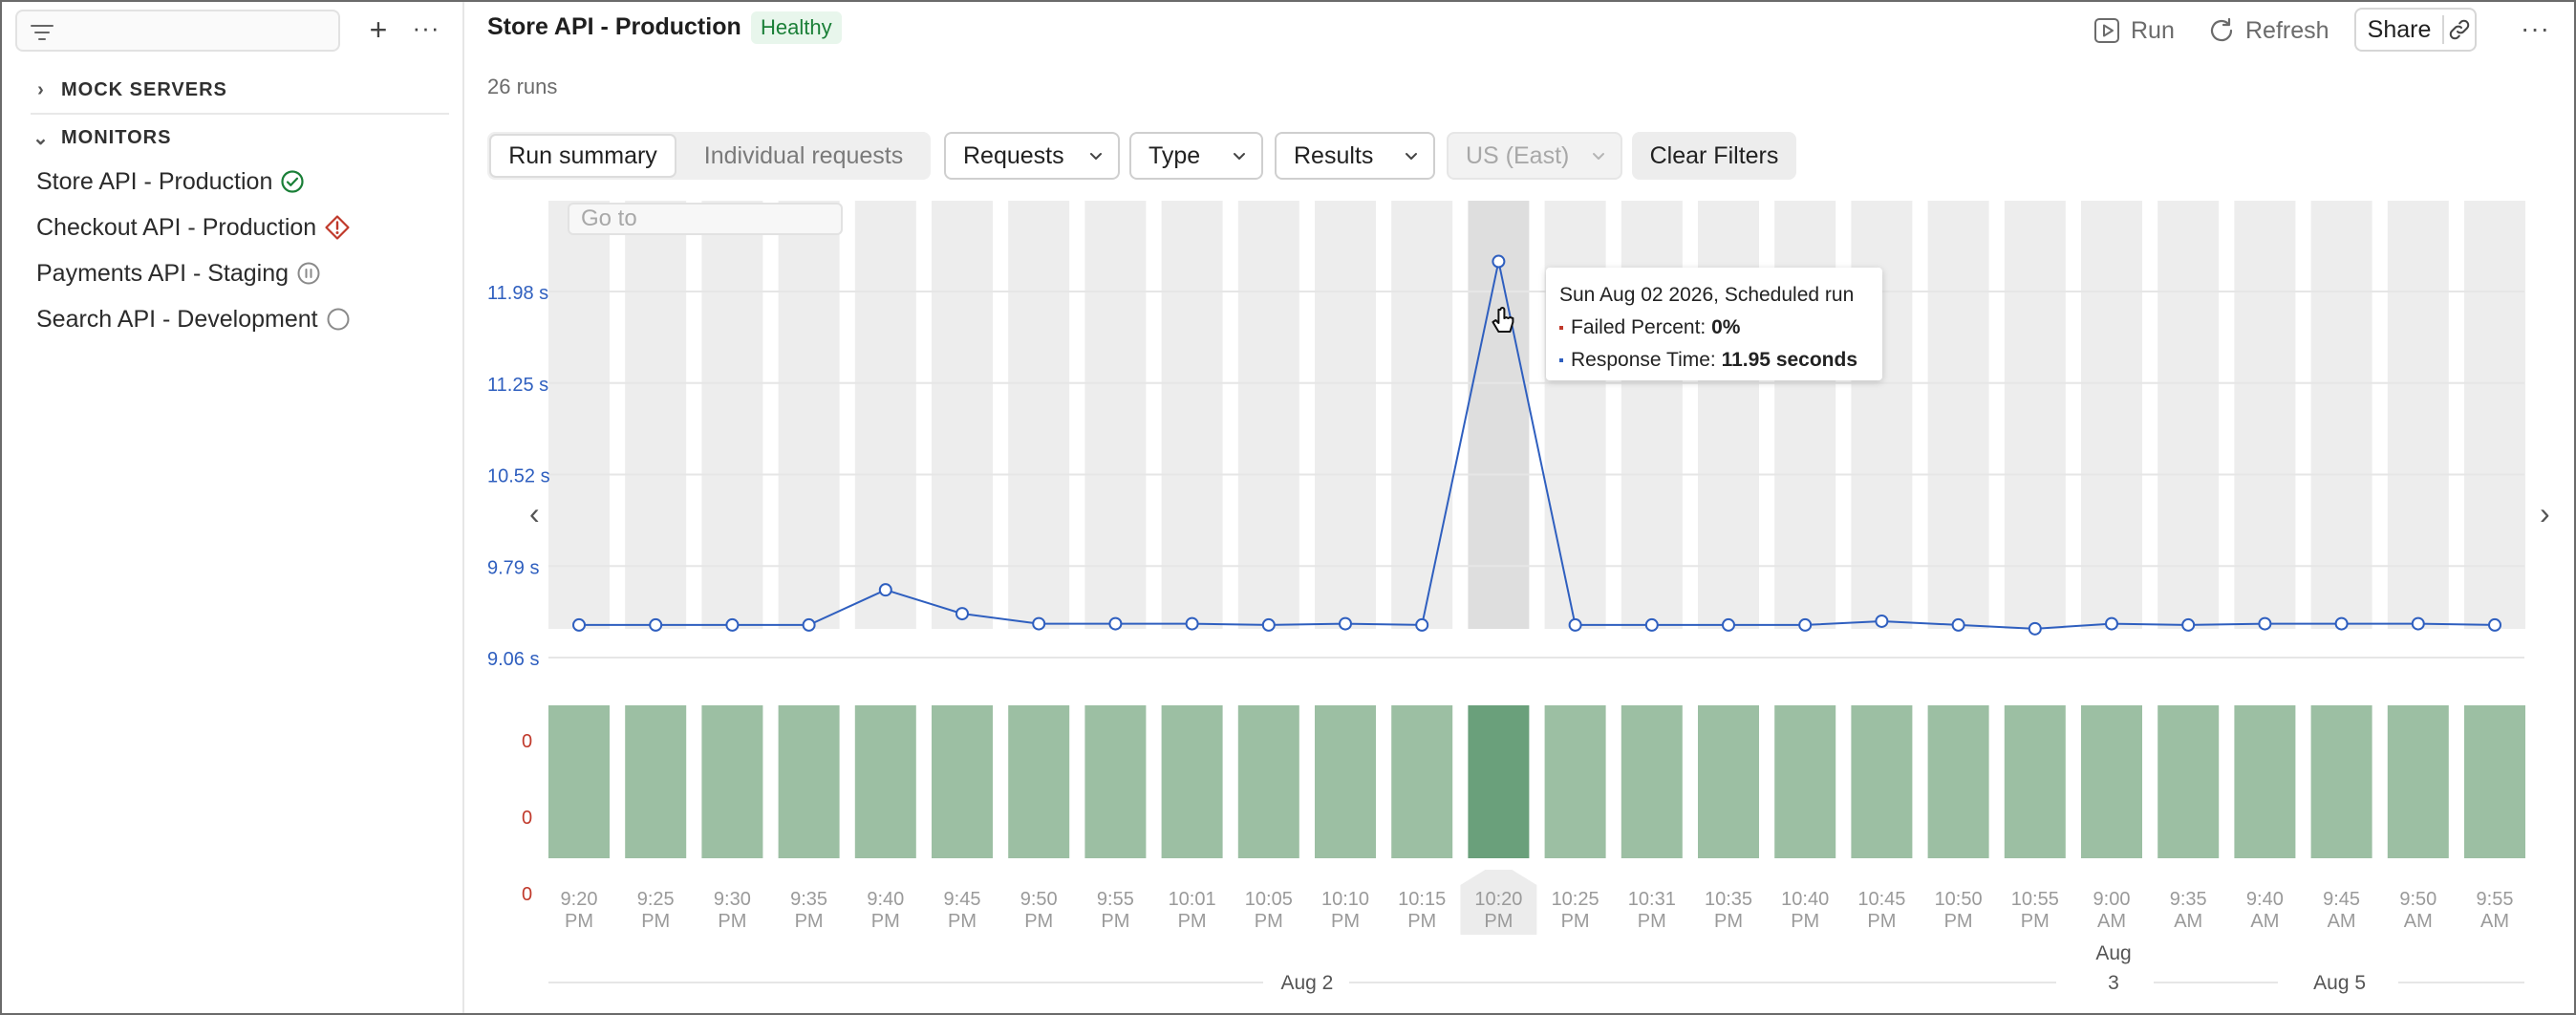 This screenshot has height=1015, width=2576. What do you see at coordinates (705, 219) in the screenshot?
I see `goto-input: Go to` at bounding box center [705, 219].